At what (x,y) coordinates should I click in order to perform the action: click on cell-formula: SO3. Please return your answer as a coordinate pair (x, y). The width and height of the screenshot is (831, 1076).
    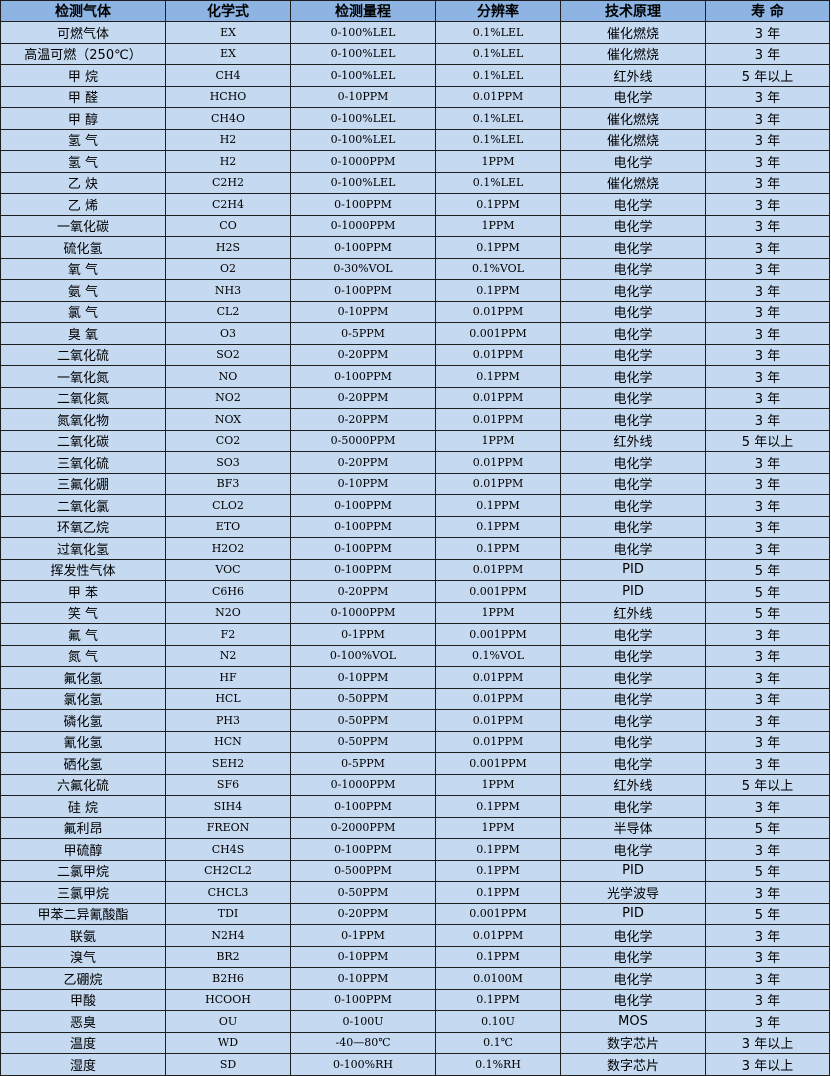
    Looking at the image, I should click on (228, 462).